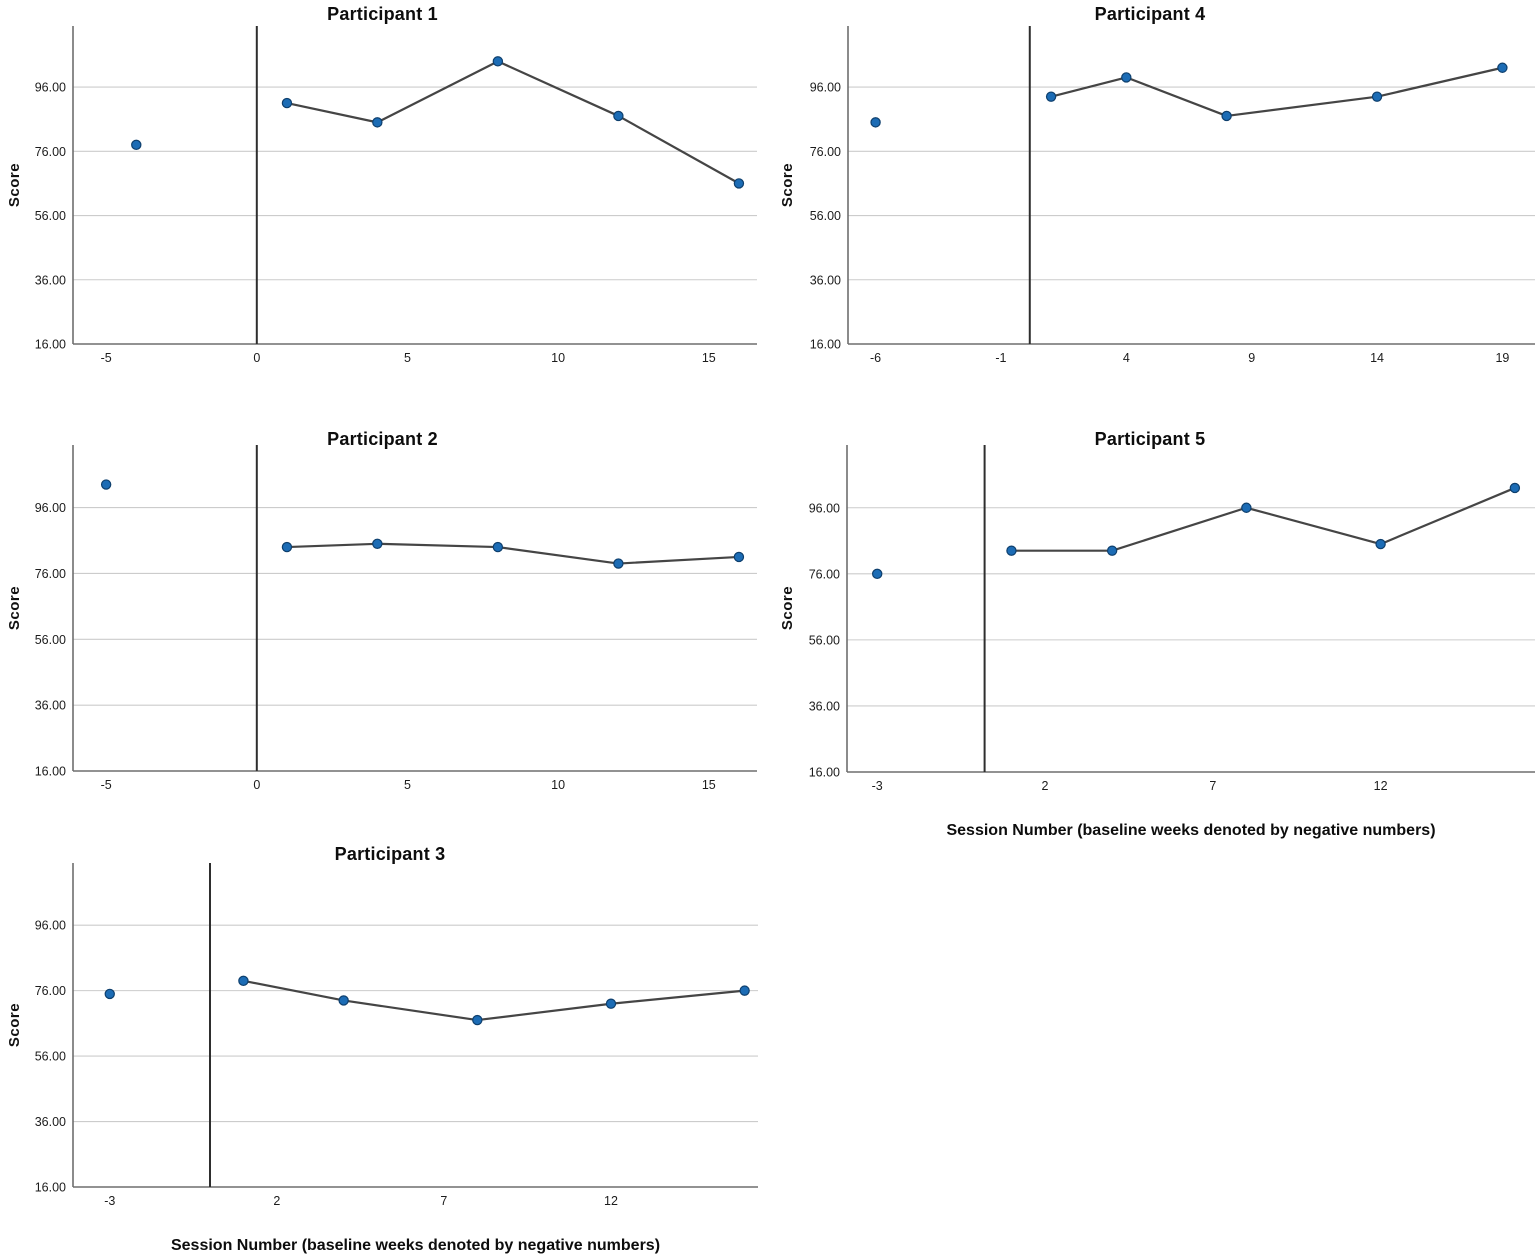 This screenshot has height=1260, width=1535. What do you see at coordinates (1000, 358) in the screenshot?
I see `x-tick-label: -1` at bounding box center [1000, 358].